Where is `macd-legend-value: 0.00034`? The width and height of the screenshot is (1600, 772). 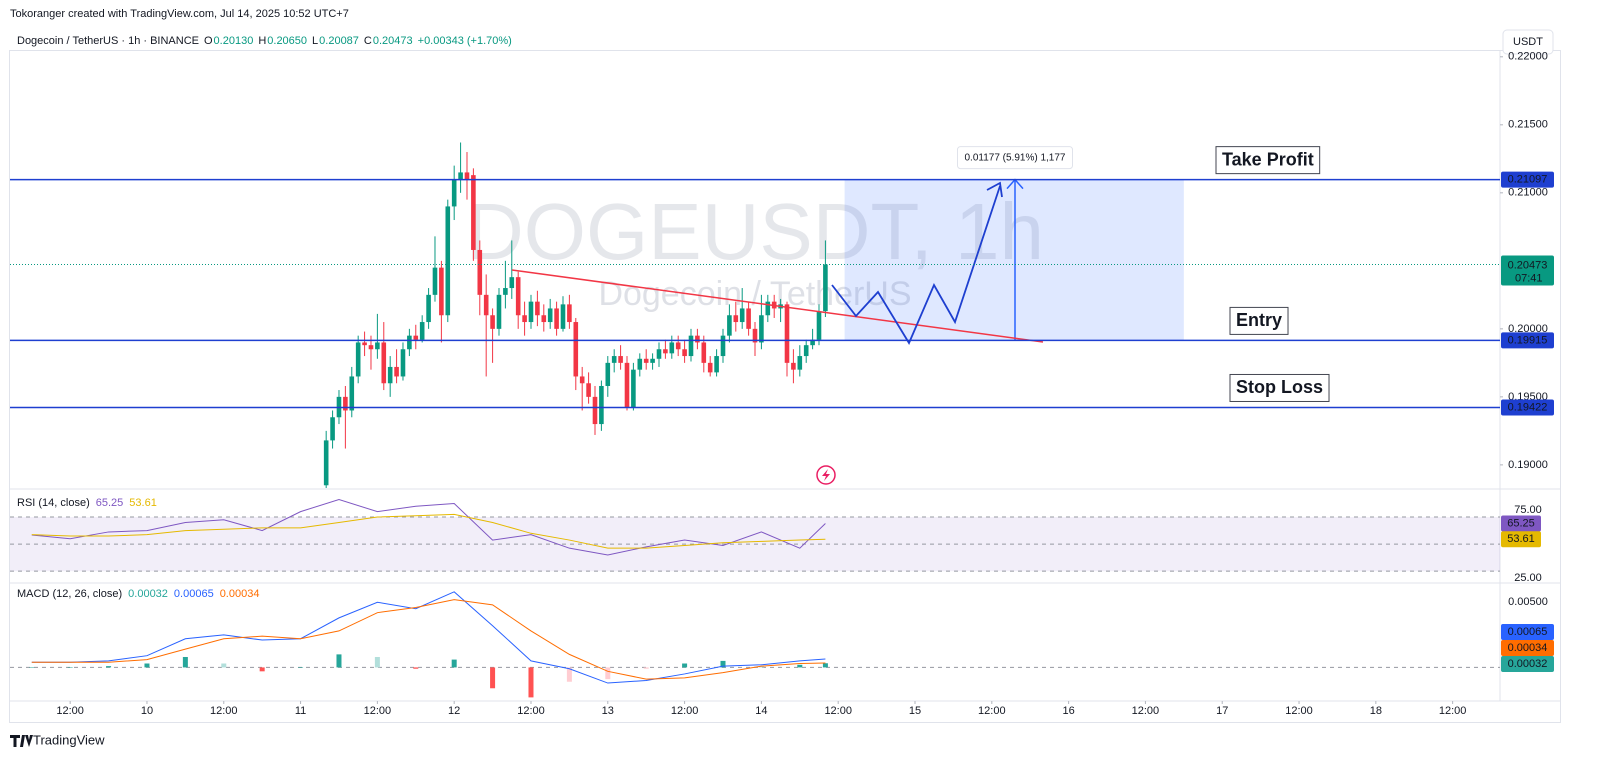 macd-legend-value: 0.00034 is located at coordinates (240, 594).